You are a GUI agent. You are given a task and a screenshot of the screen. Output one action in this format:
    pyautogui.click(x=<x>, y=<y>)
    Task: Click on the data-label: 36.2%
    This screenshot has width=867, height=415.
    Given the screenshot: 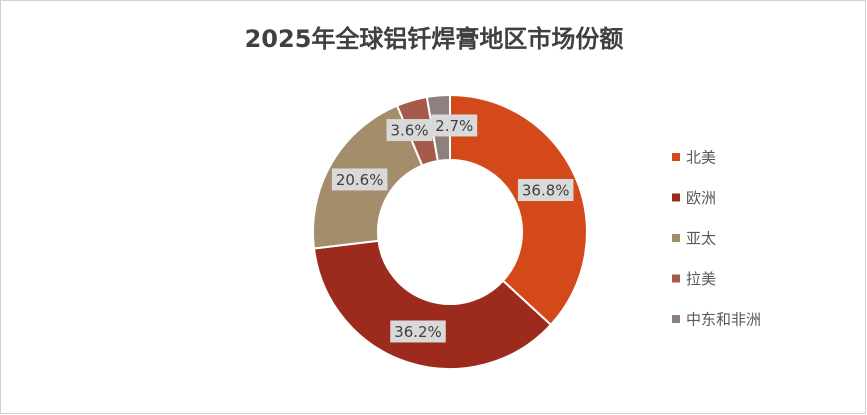 What is the action you would take?
    pyautogui.click(x=418, y=332)
    